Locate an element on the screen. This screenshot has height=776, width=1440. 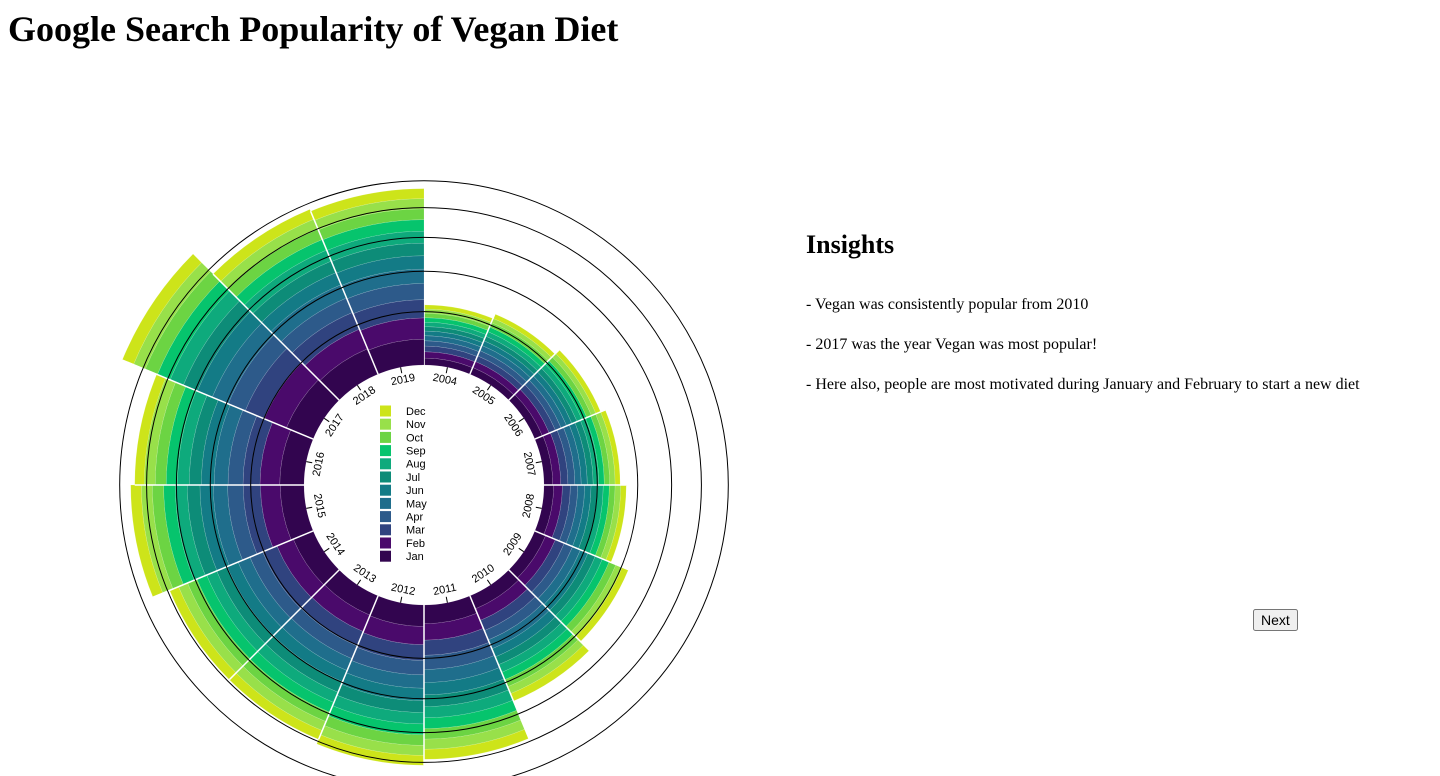
legend-label: May is located at coordinates (416, 504).